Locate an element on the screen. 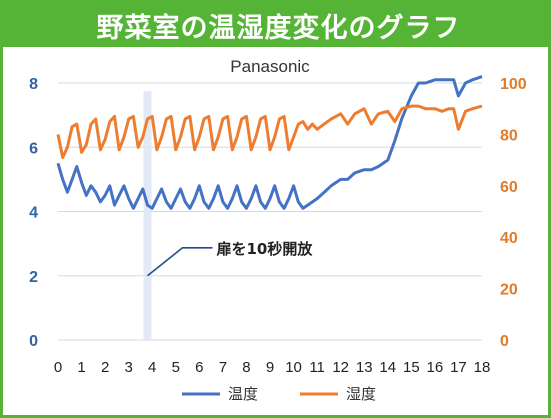  right-tick-label: 20 is located at coordinates (509, 290).